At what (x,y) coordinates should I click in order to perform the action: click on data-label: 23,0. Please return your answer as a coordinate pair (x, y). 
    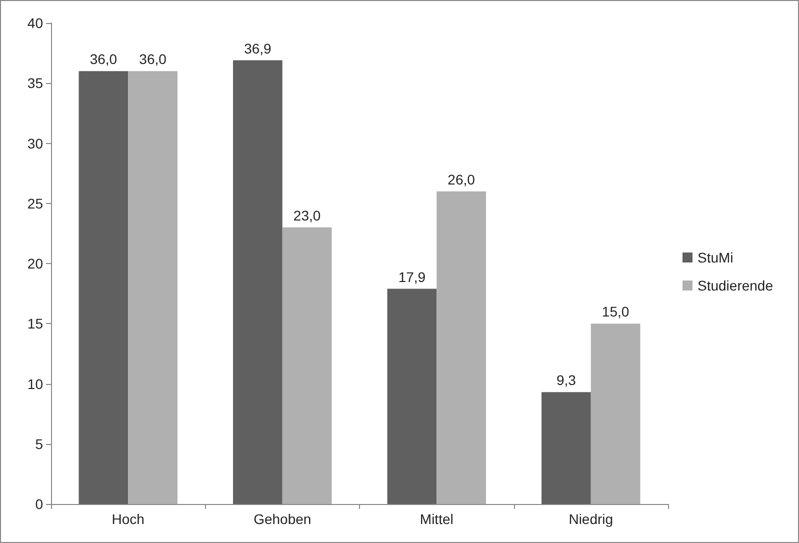
    Looking at the image, I should click on (307, 215).